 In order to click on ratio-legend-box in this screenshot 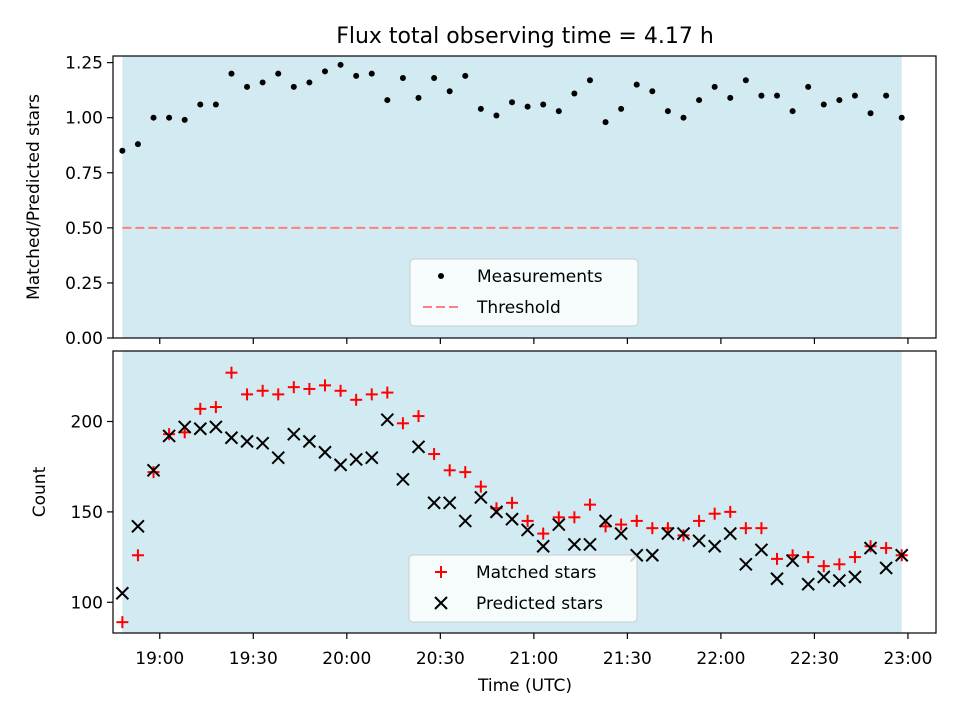, I will do `click(524, 292)`.